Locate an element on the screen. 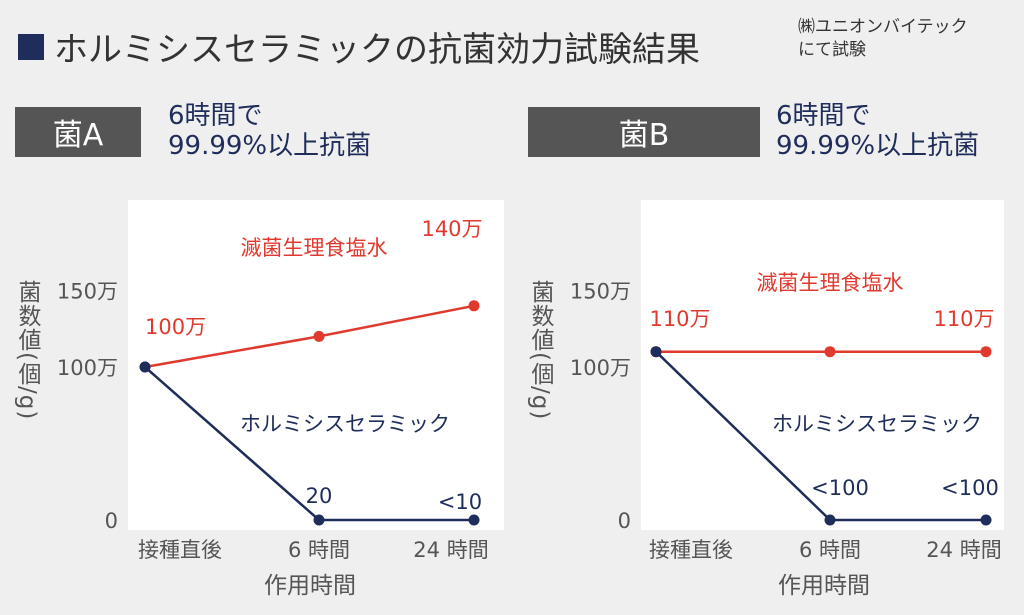 The image size is (1024, 615). panel-a-ceramic-series-label: ホルミシスセラミック is located at coordinates (345, 424).